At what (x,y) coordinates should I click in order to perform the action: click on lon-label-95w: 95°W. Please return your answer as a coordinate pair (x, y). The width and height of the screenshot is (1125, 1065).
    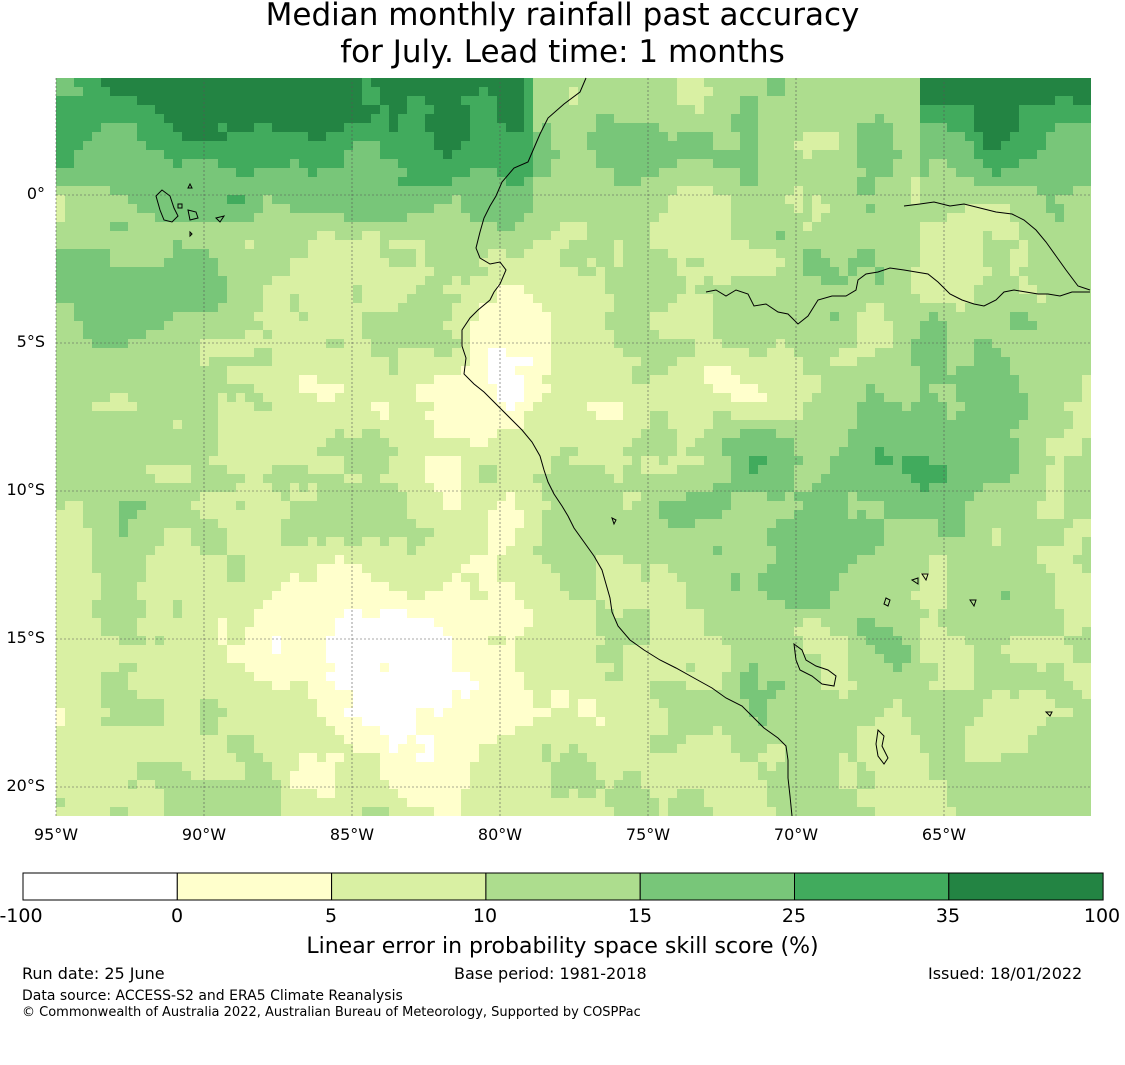
    Looking at the image, I should click on (56, 834).